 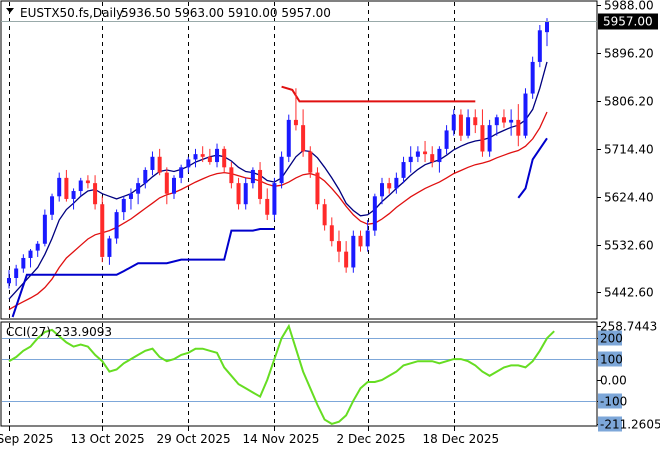 What do you see at coordinates (628, 327) in the screenshot?
I see `cci-tick-label: 258.7443` at bounding box center [628, 327].